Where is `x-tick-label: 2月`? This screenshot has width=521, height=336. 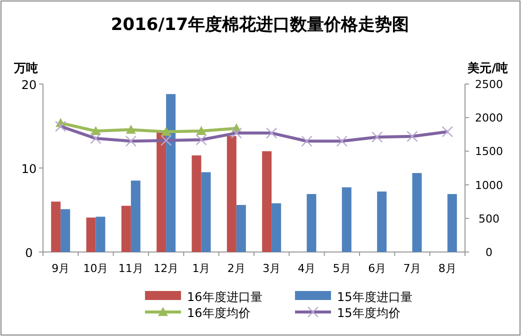
x-tick-label: 2月 is located at coordinates (236, 268).